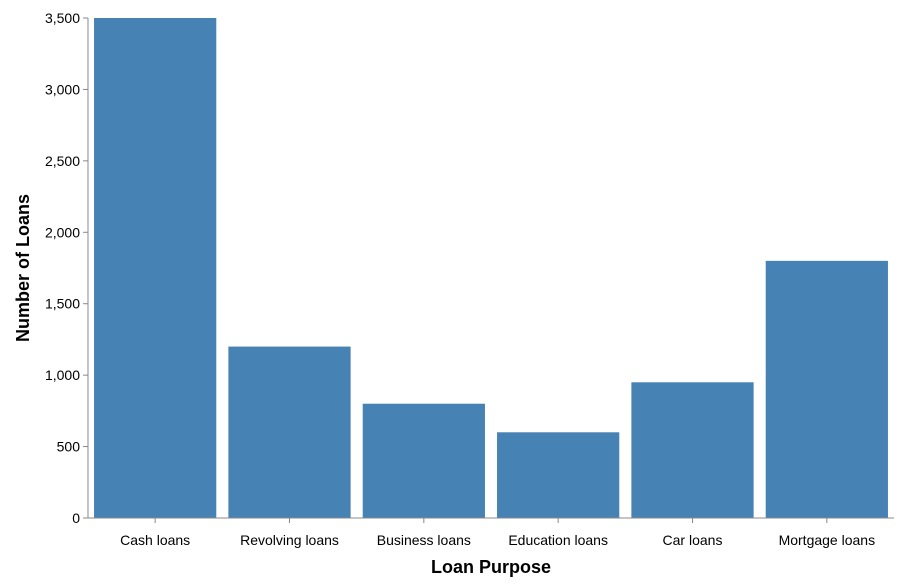  I want to click on bar-revolving-loans, so click(289, 432).